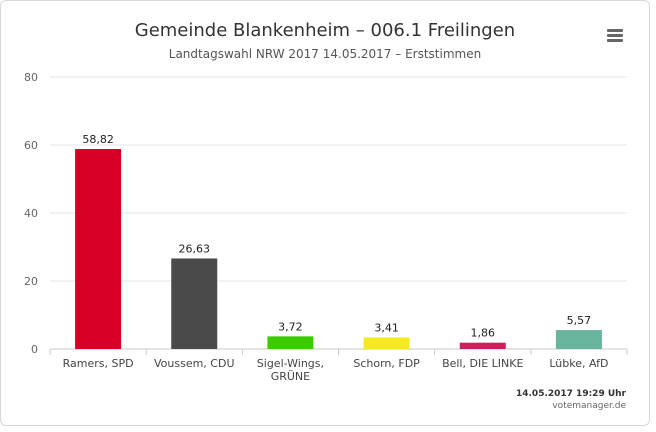 The image size is (656, 432). What do you see at coordinates (579, 320) in the screenshot?
I see `data-label: 5,57` at bounding box center [579, 320].